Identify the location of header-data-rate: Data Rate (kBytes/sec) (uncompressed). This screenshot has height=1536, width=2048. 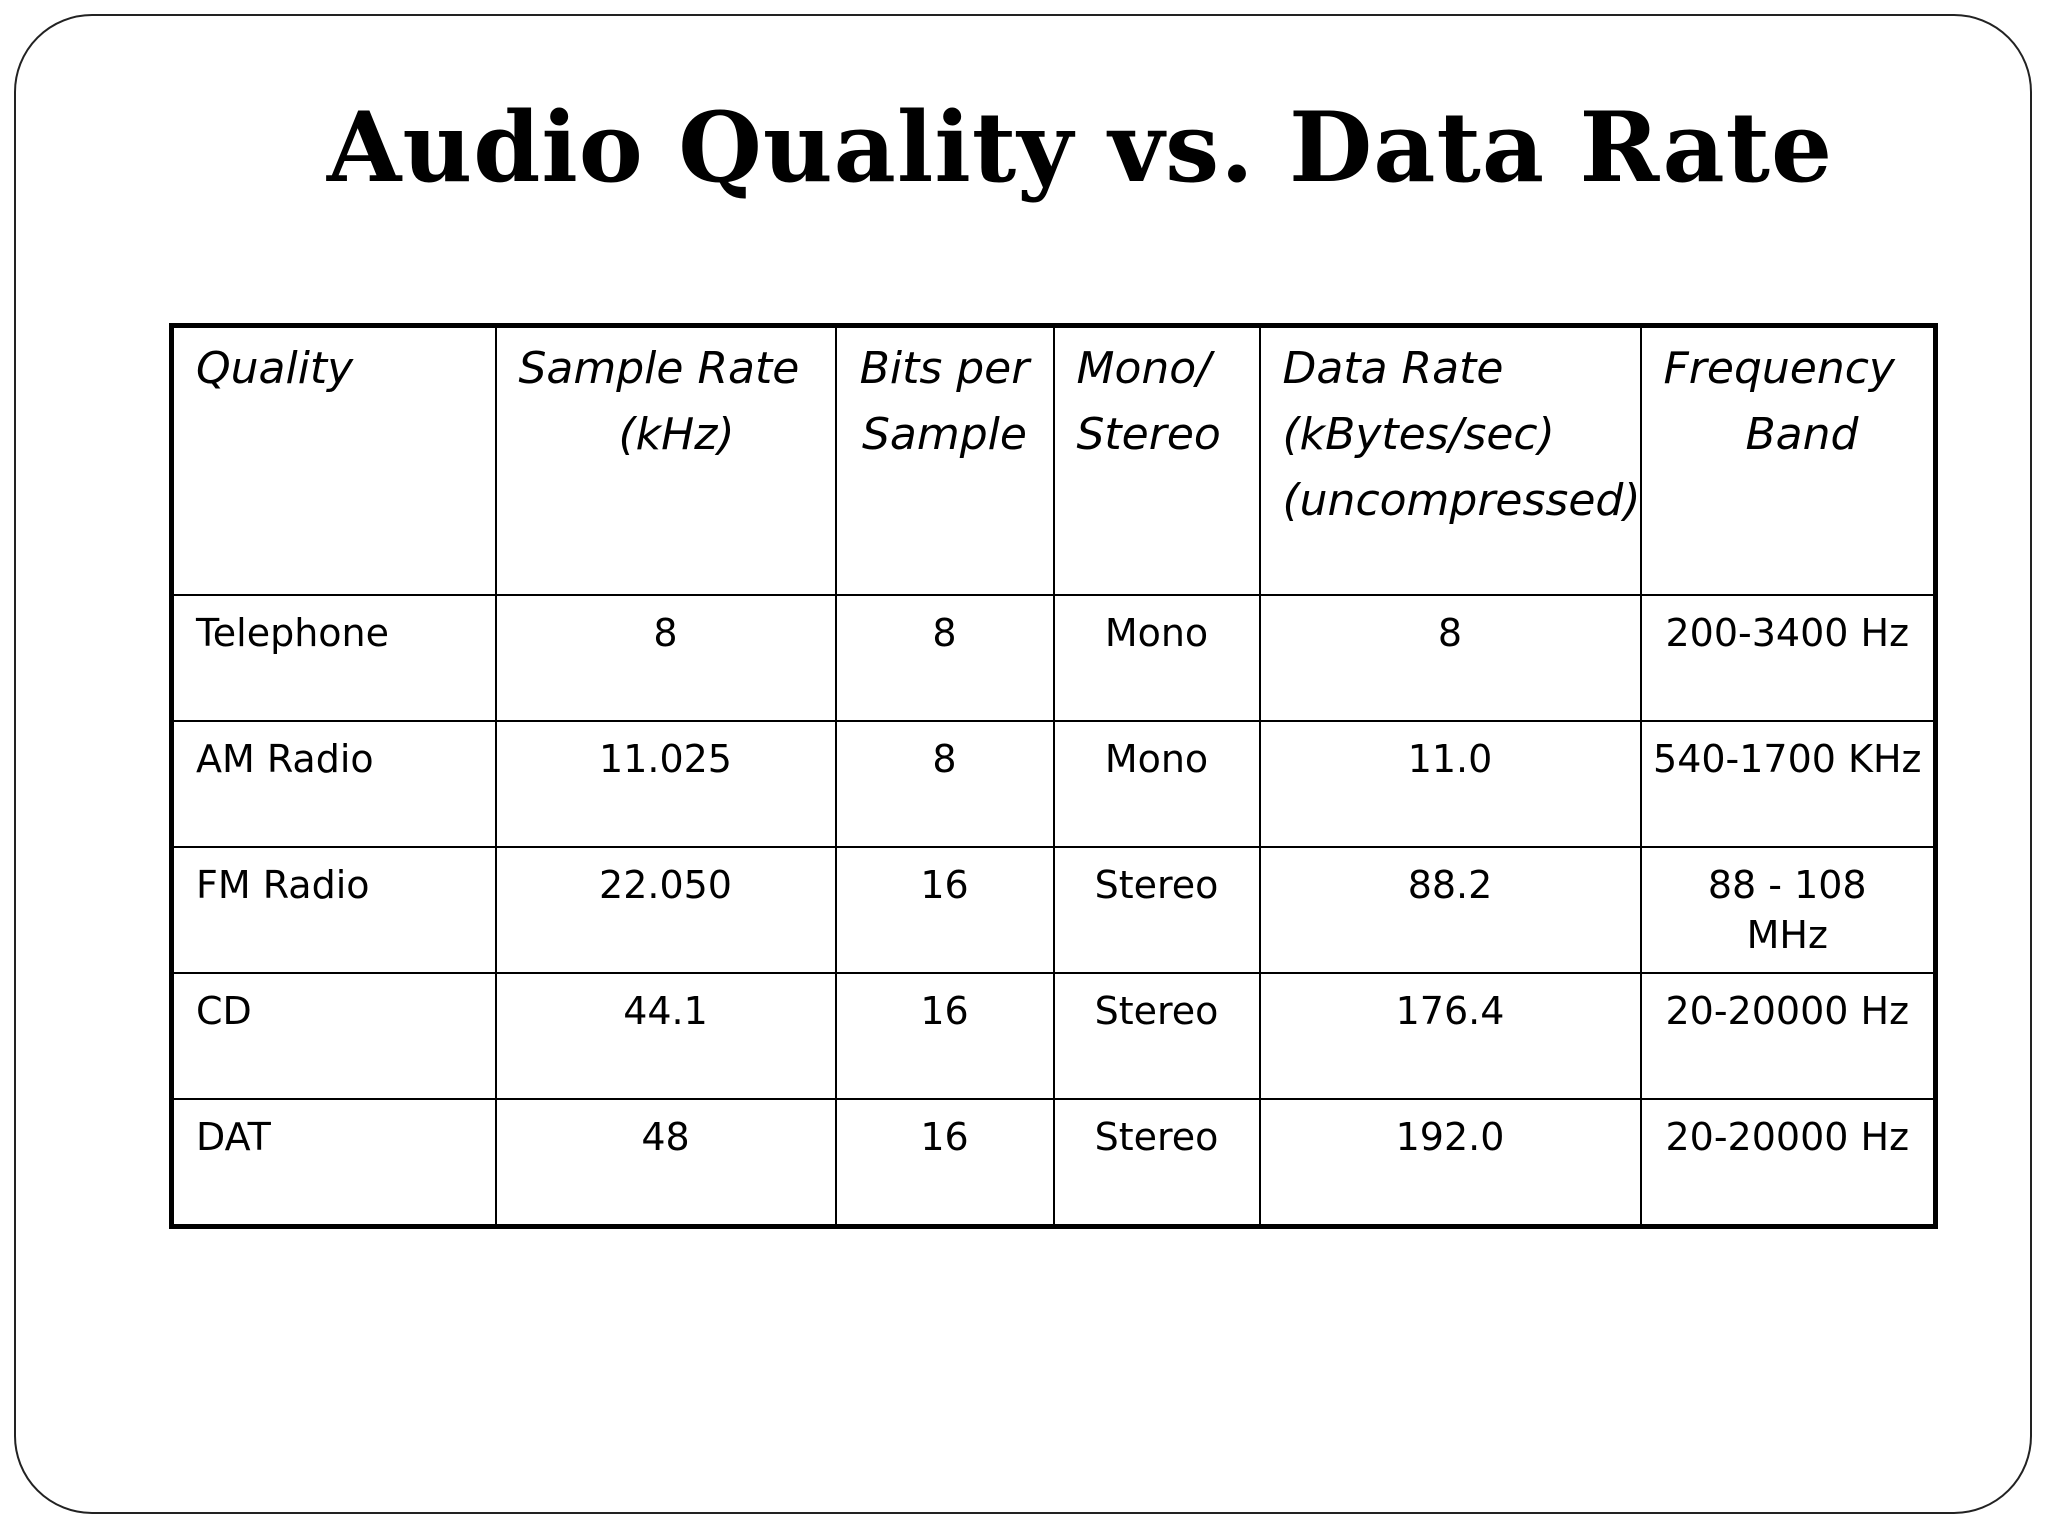
(1450, 460).